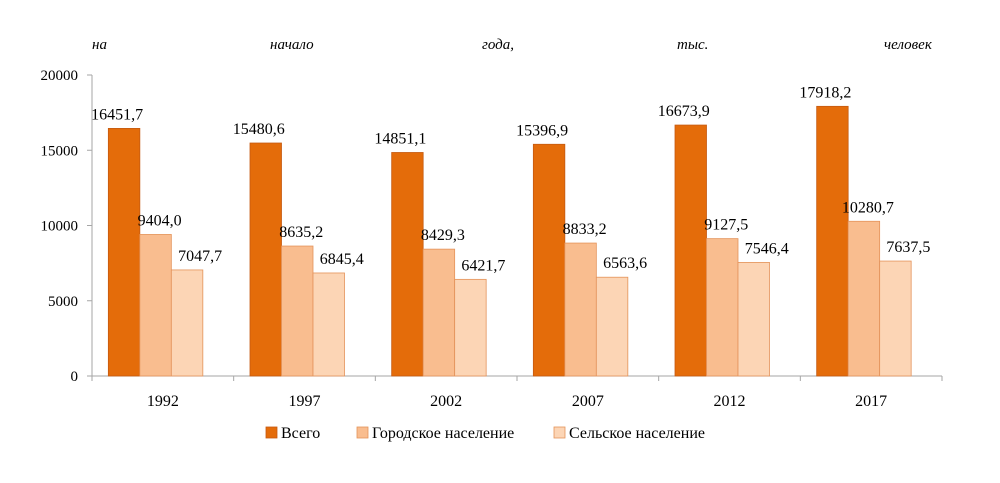  What do you see at coordinates (301, 232) in the screenshot?
I see `data-label: 8635,2` at bounding box center [301, 232].